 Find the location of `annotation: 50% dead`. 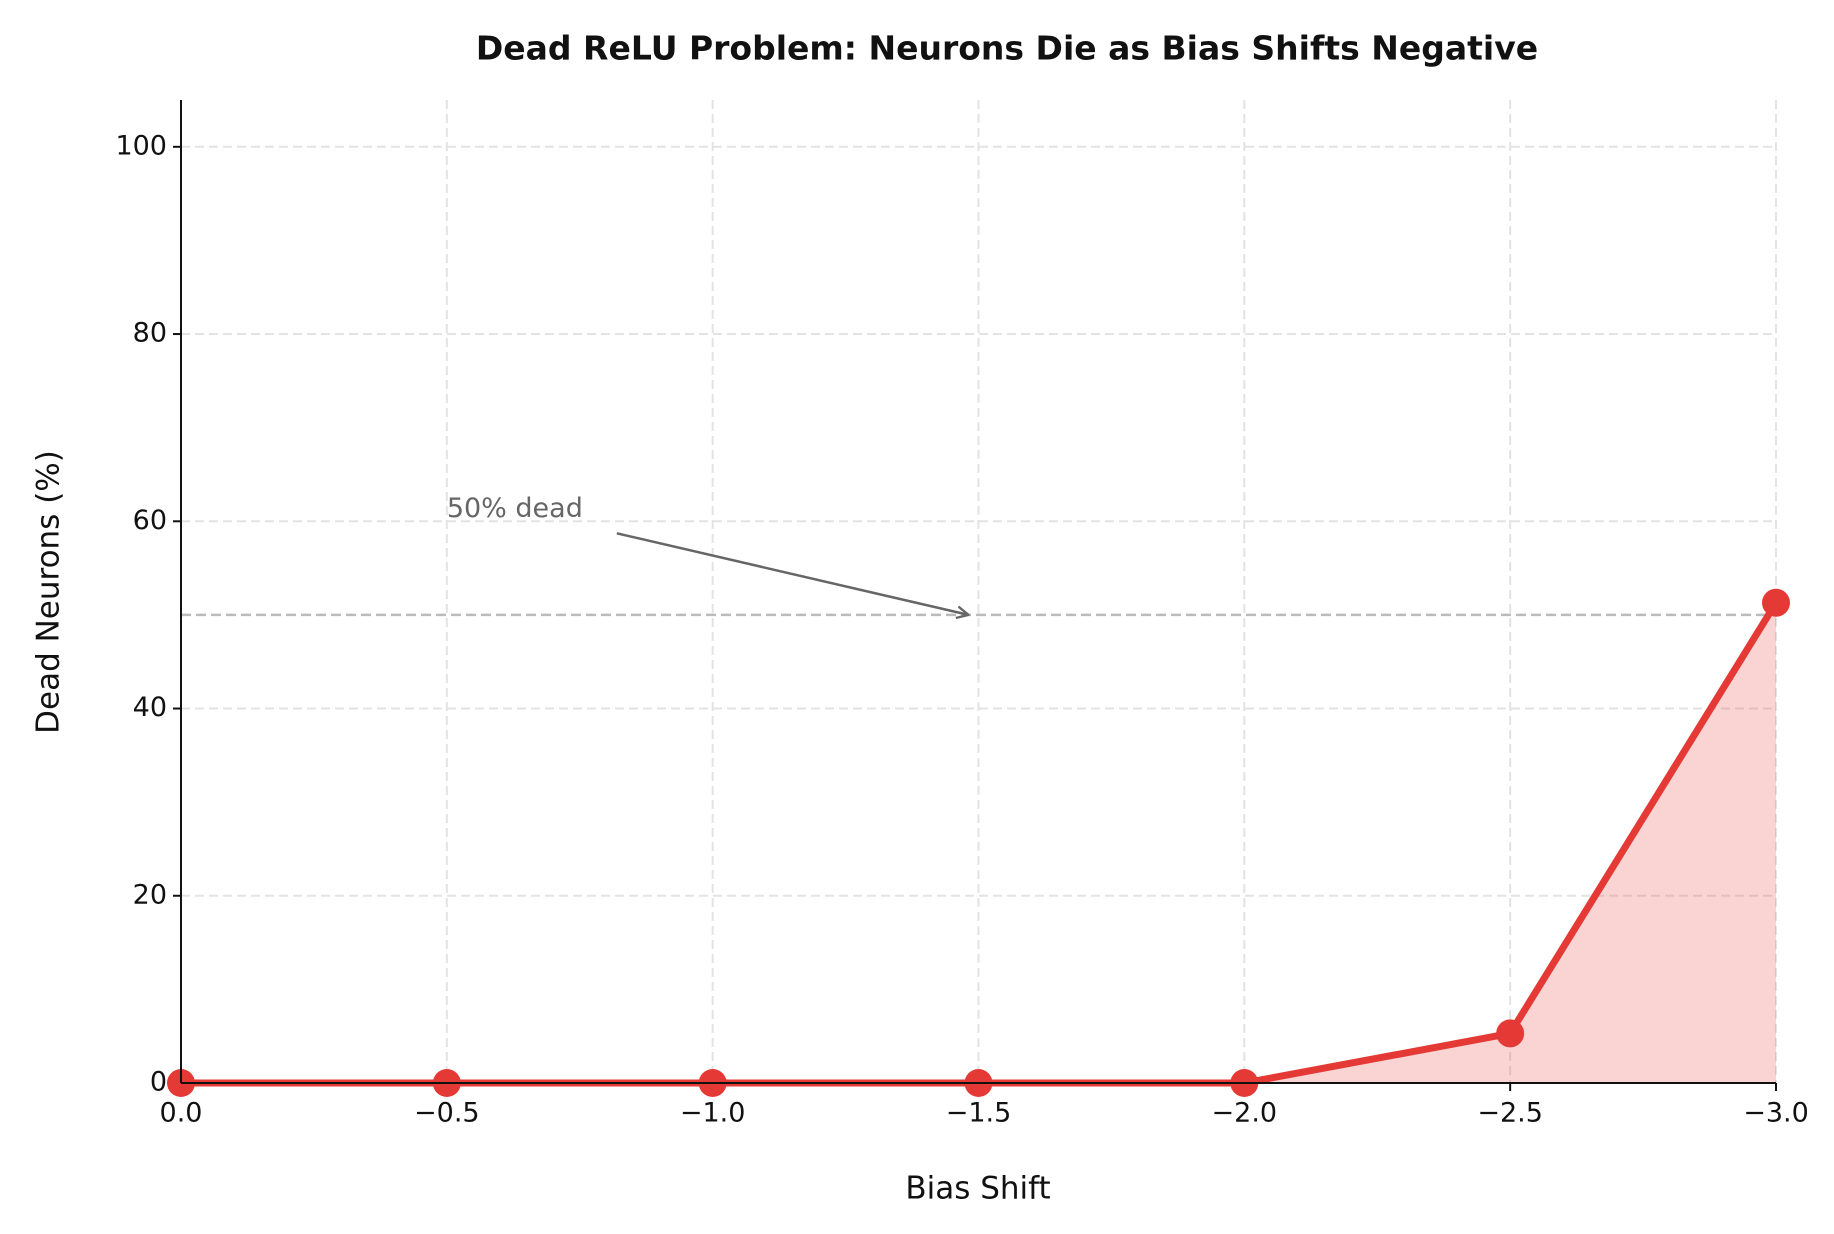

annotation: 50% dead is located at coordinates (515, 508).